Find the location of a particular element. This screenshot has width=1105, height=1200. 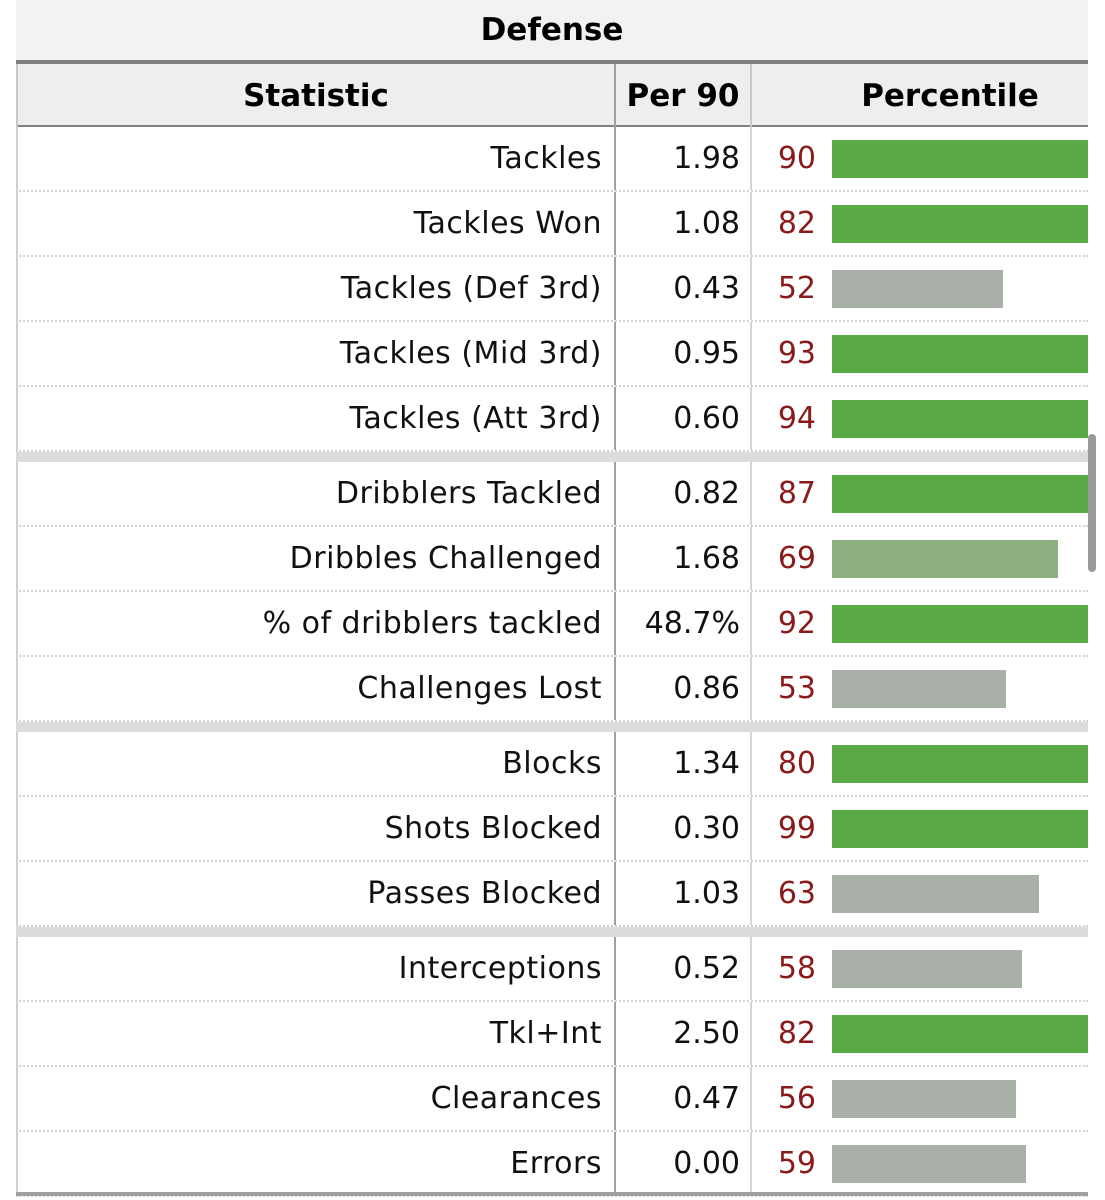

bottom-rule is located at coordinates (552, 1194).